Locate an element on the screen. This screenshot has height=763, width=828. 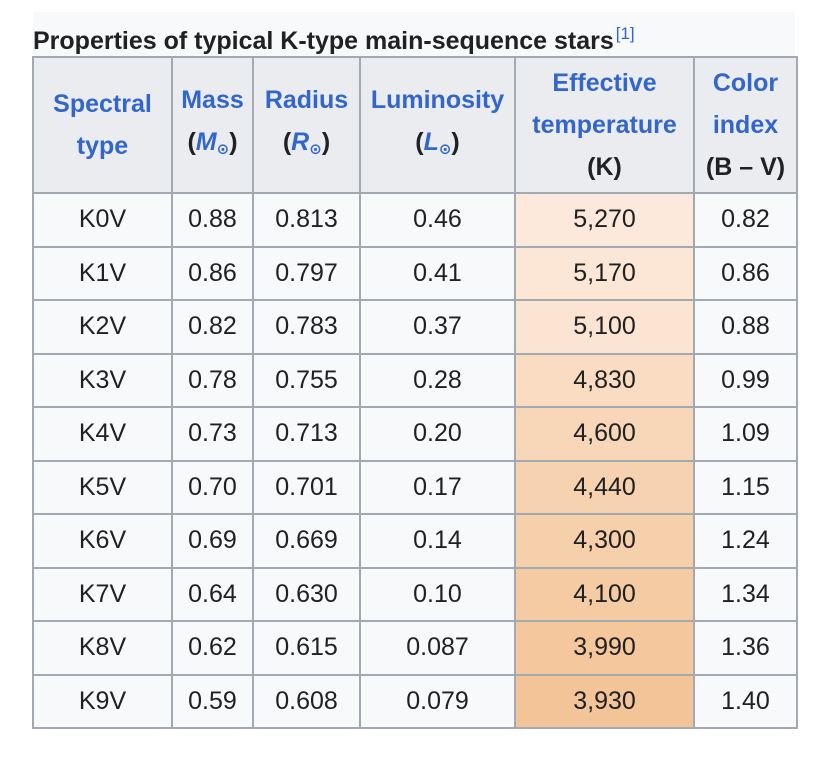
table-row: K4V 0.73 0.713 0.20 4,600 1.09 is located at coordinates (415, 434).